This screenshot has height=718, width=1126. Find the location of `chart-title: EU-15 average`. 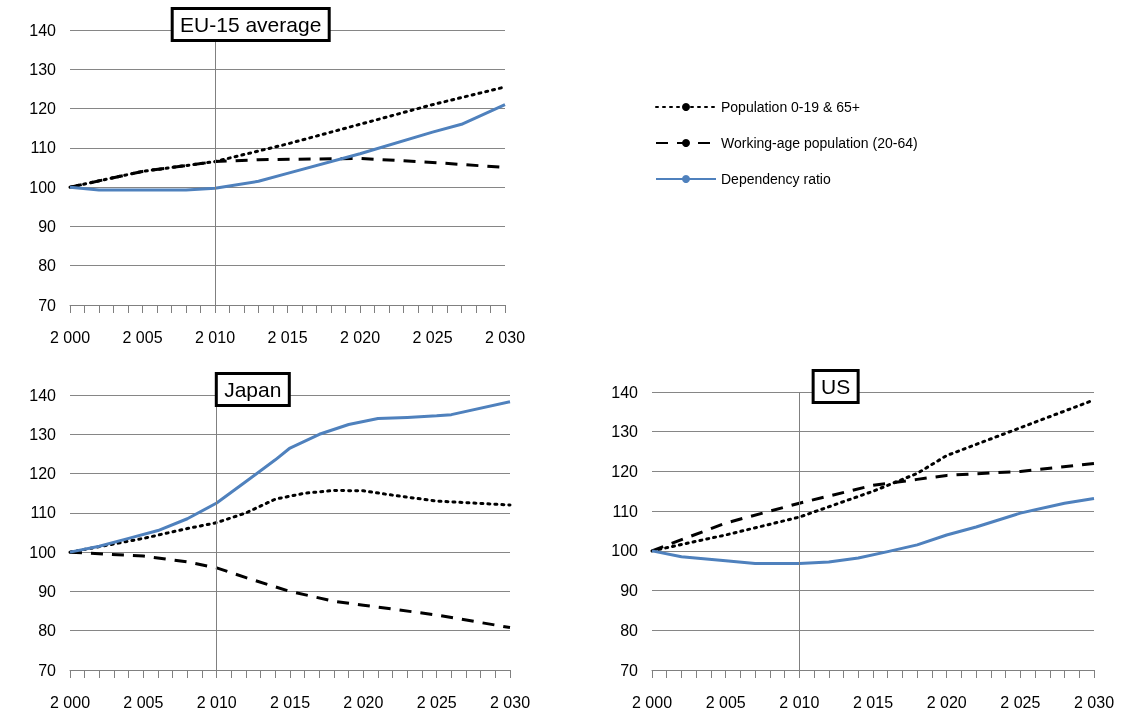

chart-title: EU-15 average is located at coordinates (251, 24).